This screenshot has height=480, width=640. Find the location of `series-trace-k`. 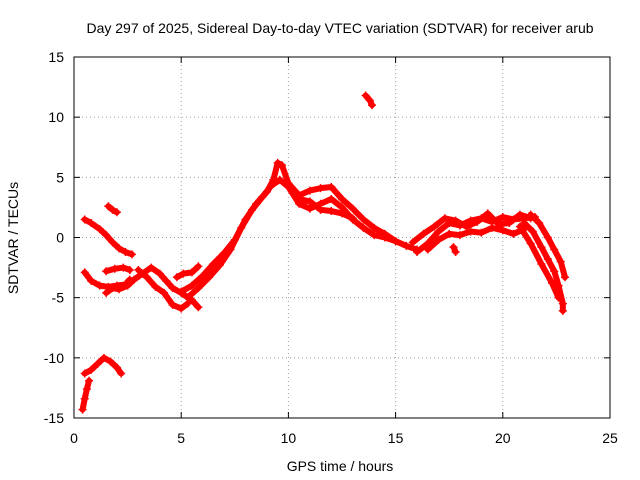

series-trace-k is located at coordinates (291, 238).